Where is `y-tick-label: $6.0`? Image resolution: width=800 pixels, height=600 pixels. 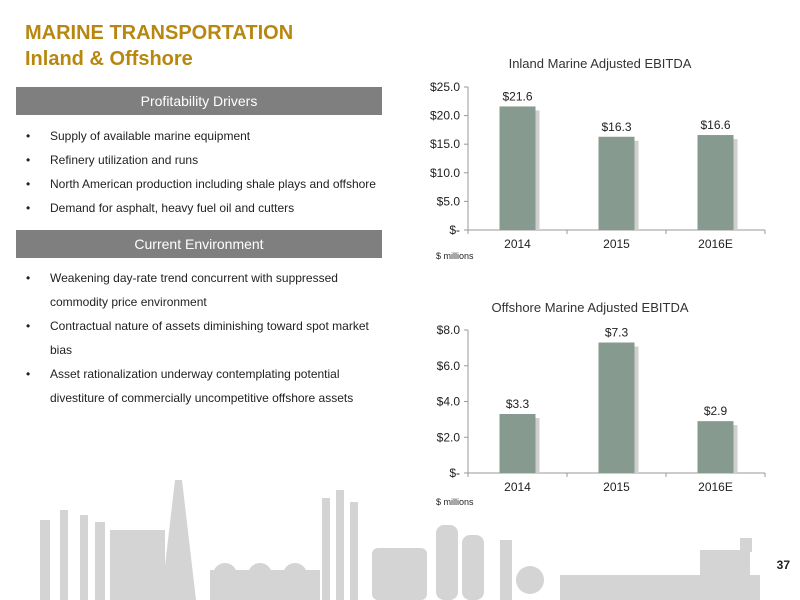 y-tick-label: $6.0 is located at coordinates (449, 366).